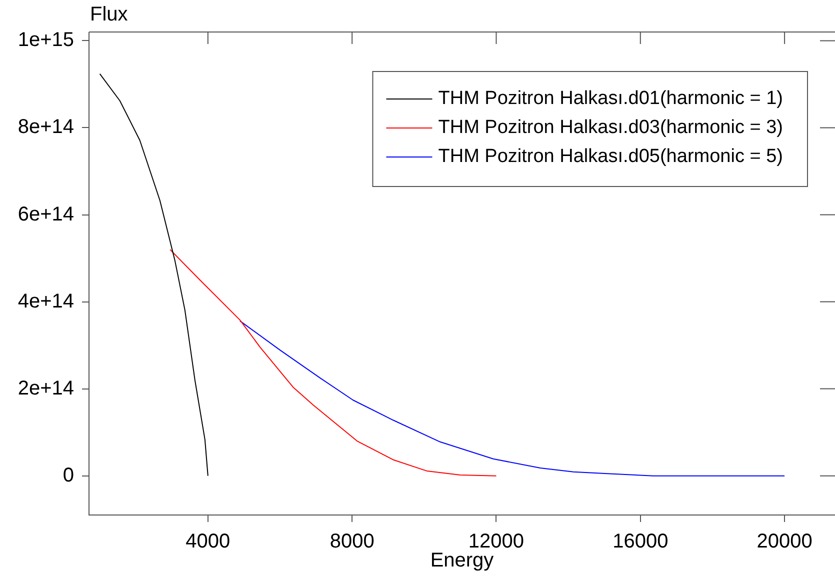  I want to click on y-tick-label: 0, so click(68, 475).